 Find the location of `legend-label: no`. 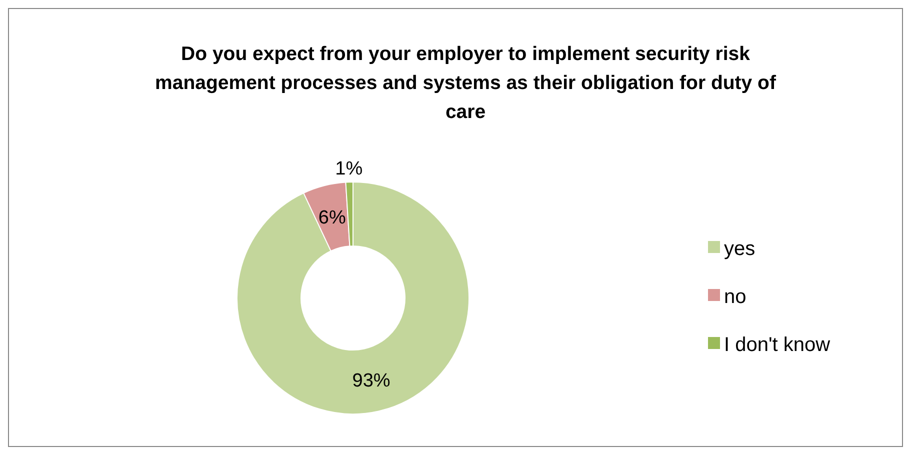

legend-label: no is located at coordinates (735, 297).